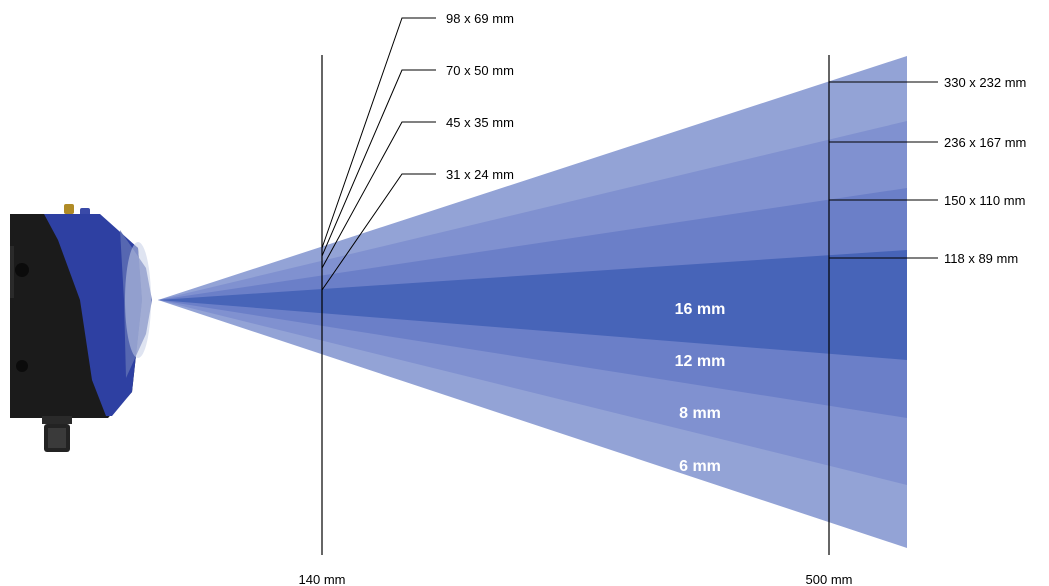 The image size is (1049, 586). What do you see at coordinates (985, 82) in the screenshot?
I see `fov-far-6mm: 330 x 232 mm` at bounding box center [985, 82].